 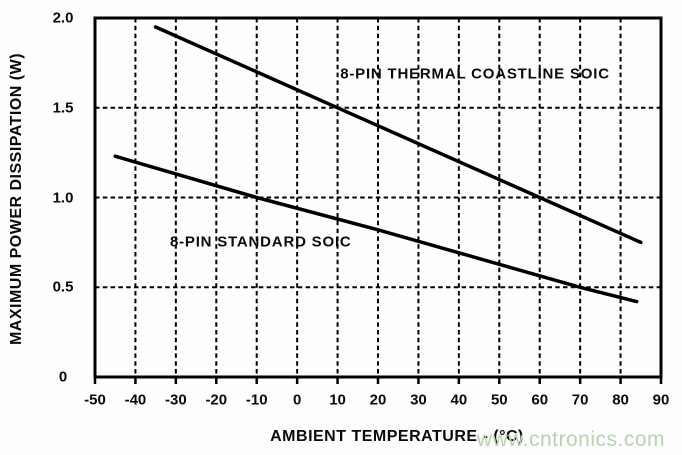 What do you see at coordinates (63, 108) in the screenshot?
I see `y-tick-label: 1.5` at bounding box center [63, 108].